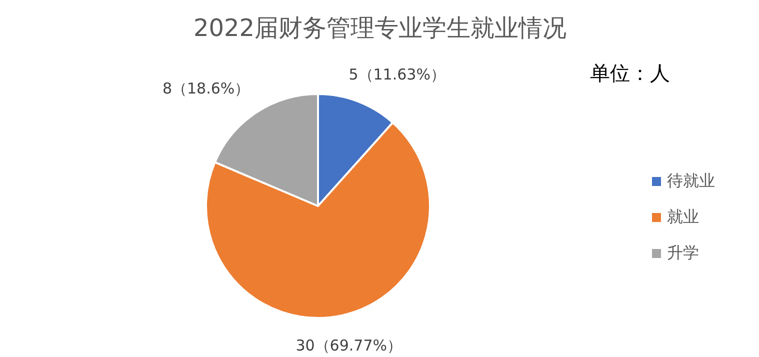 The image size is (759, 357). Describe the element at coordinates (397, 74) in the screenshot. I see `data-label: 5（11.63%）` at that location.